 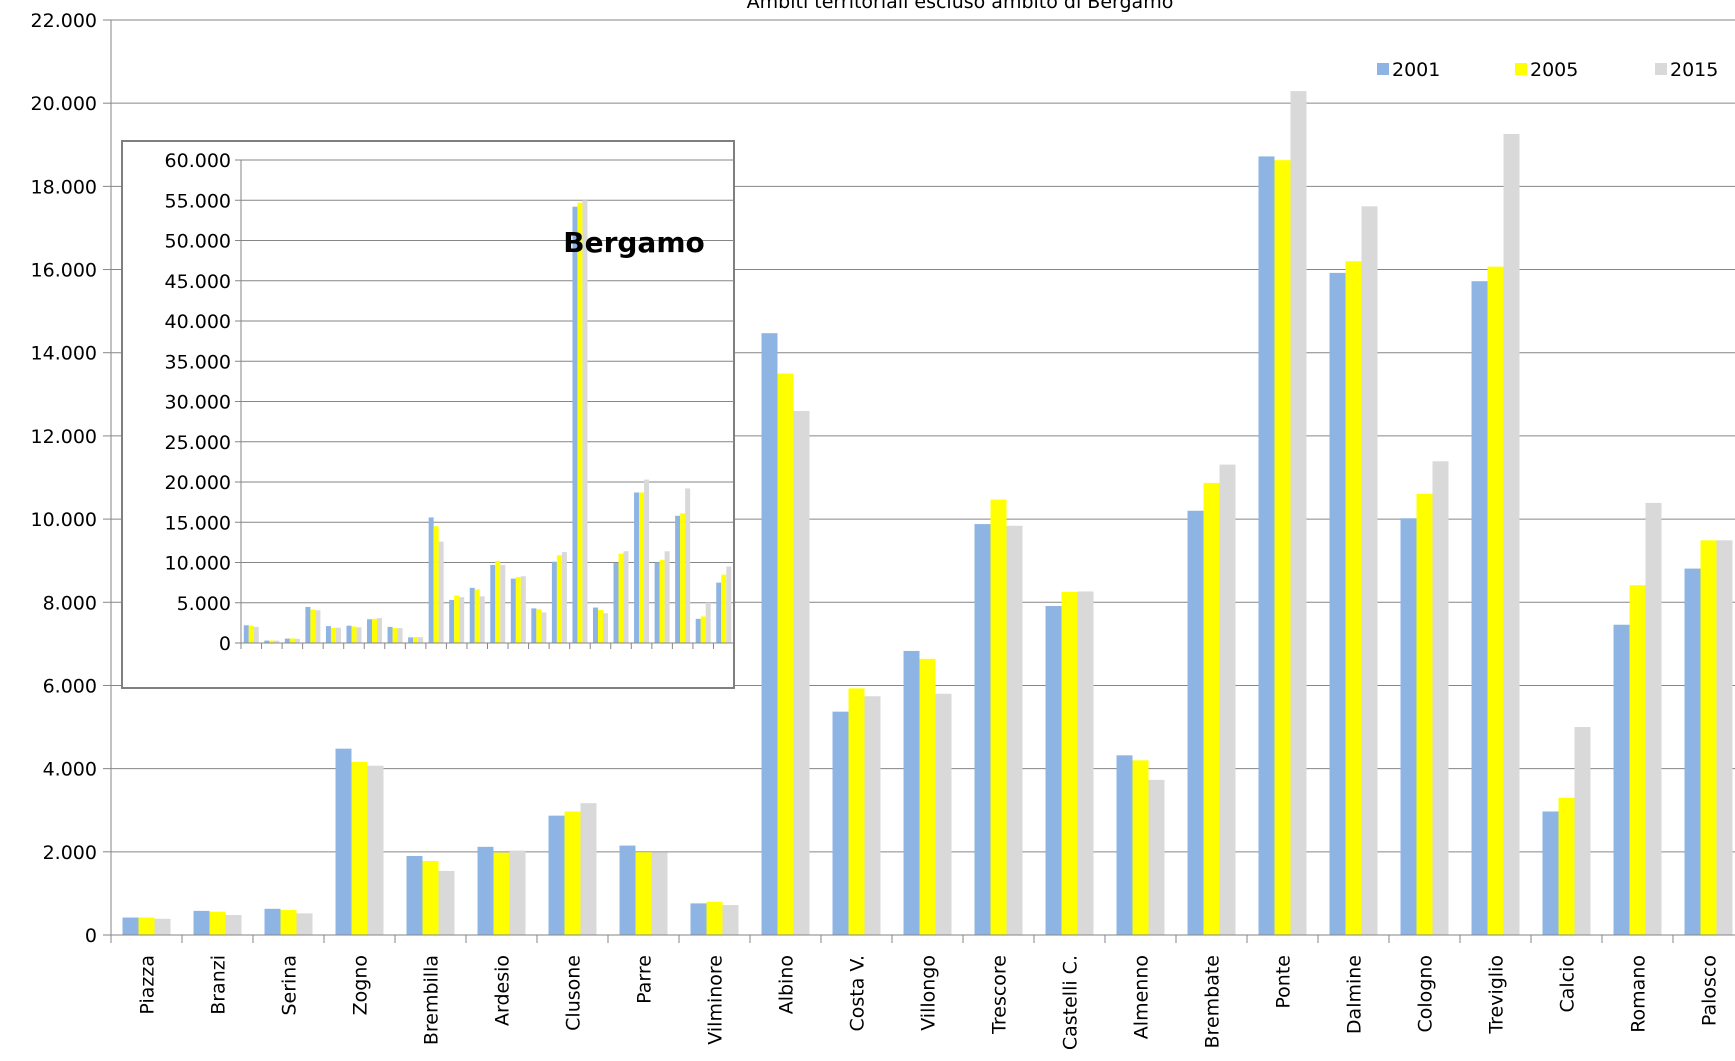 I want to click on bar-2015-romano, so click(x=1653, y=718).